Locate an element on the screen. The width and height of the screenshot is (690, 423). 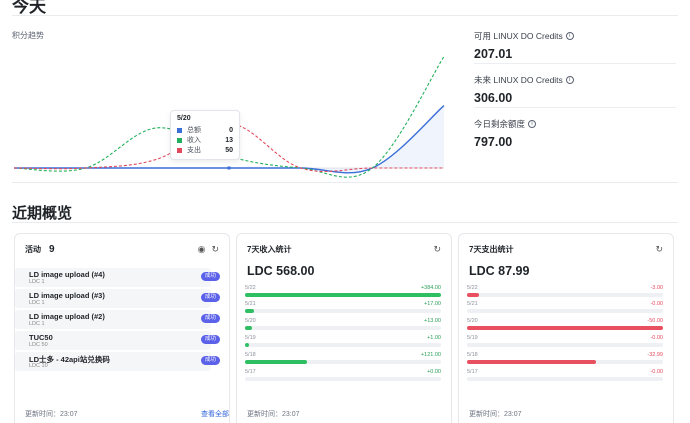
series-area-total is located at coordinates (229, 139).